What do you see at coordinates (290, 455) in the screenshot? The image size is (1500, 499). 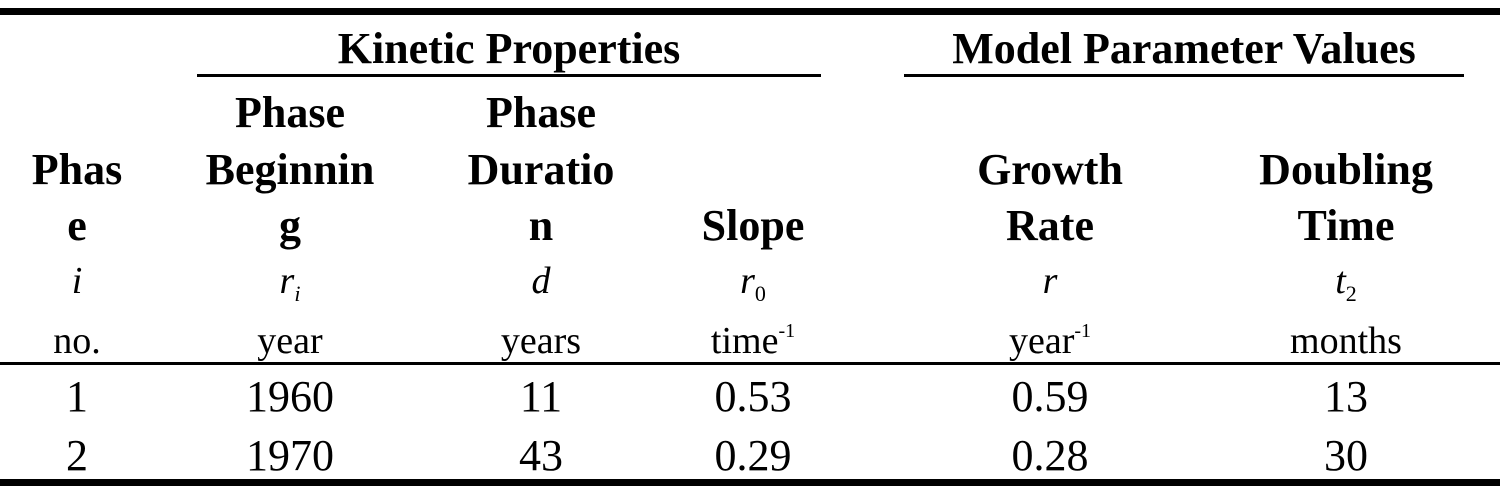 I see `table-cell: 1970` at bounding box center [290, 455].